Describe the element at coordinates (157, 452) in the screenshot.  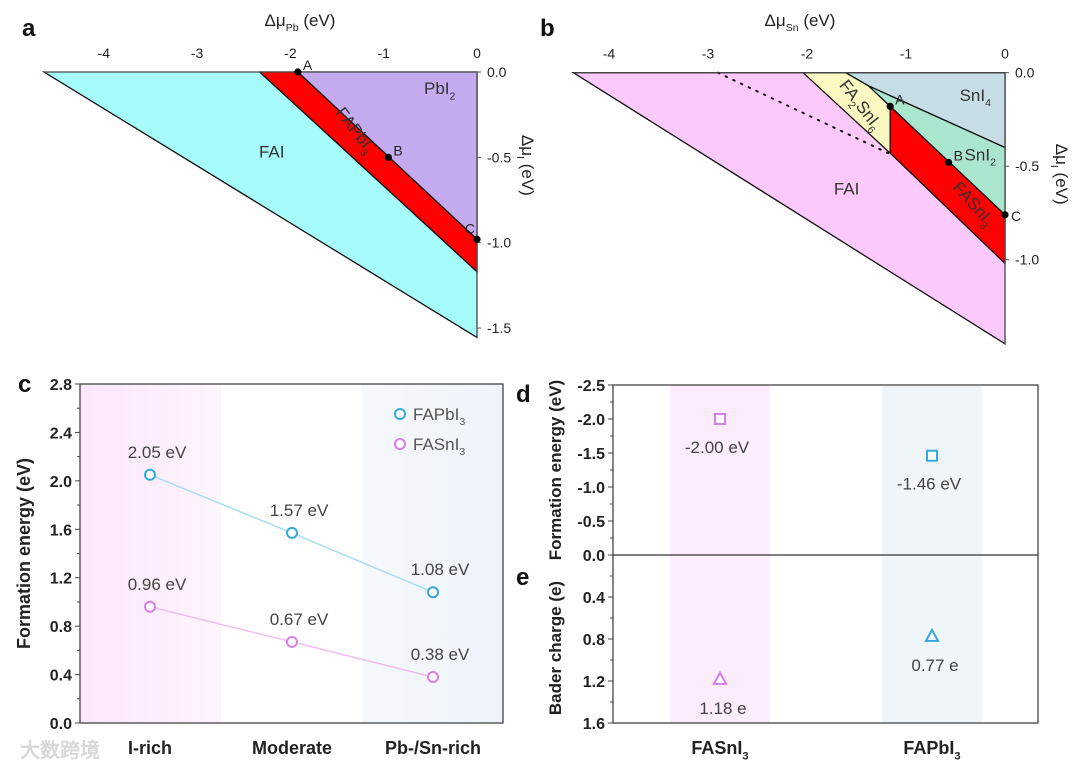
I see `data-label: 2.05 eV` at that location.